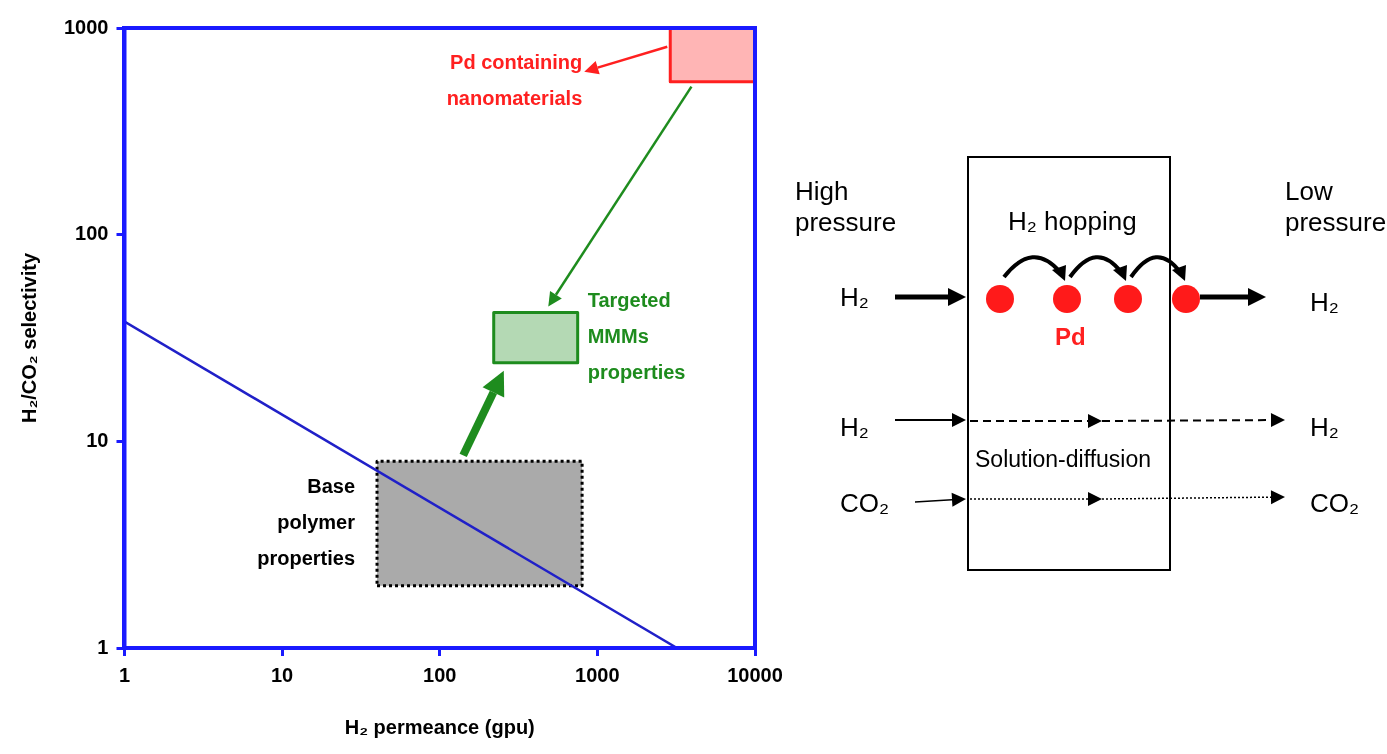 The height and width of the screenshot is (754, 1387). What do you see at coordinates (92, 233) in the screenshot?
I see `y-tick-label: 100` at bounding box center [92, 233].